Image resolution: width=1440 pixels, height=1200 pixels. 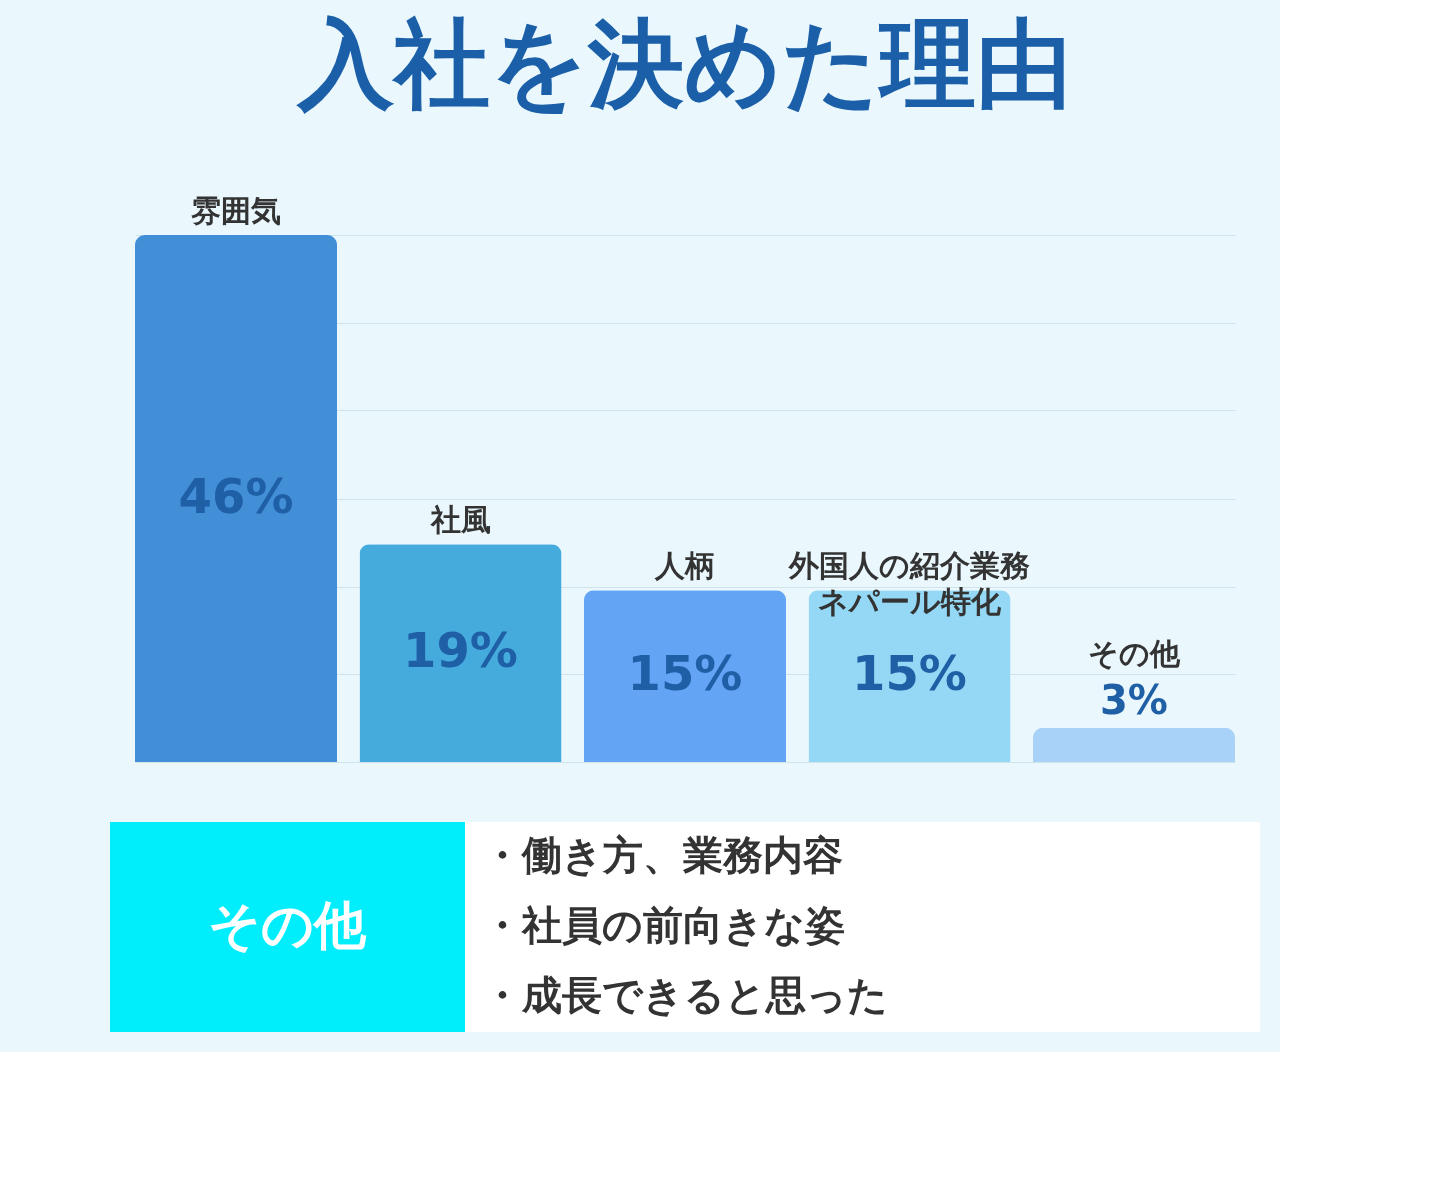 I want to click on data-label: 3%, so click(x=1134, y=699).